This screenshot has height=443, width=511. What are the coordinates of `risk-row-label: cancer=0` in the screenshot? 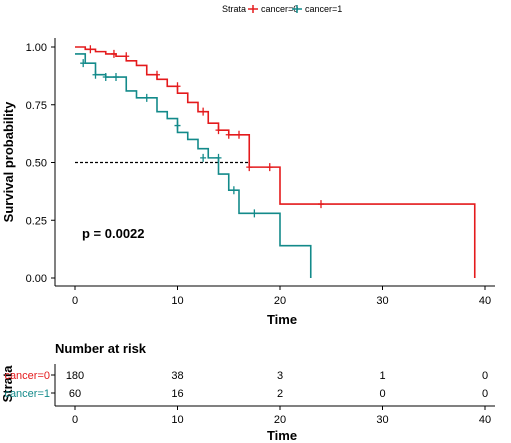 It's located at (27, 376).